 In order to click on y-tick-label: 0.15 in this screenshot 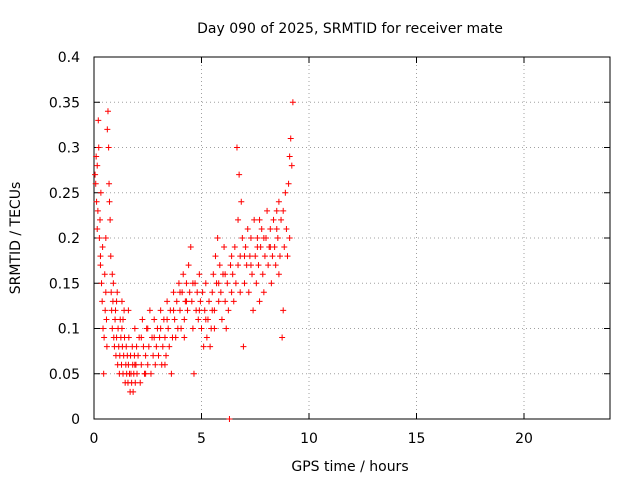, I will do `click(64, 284)`.